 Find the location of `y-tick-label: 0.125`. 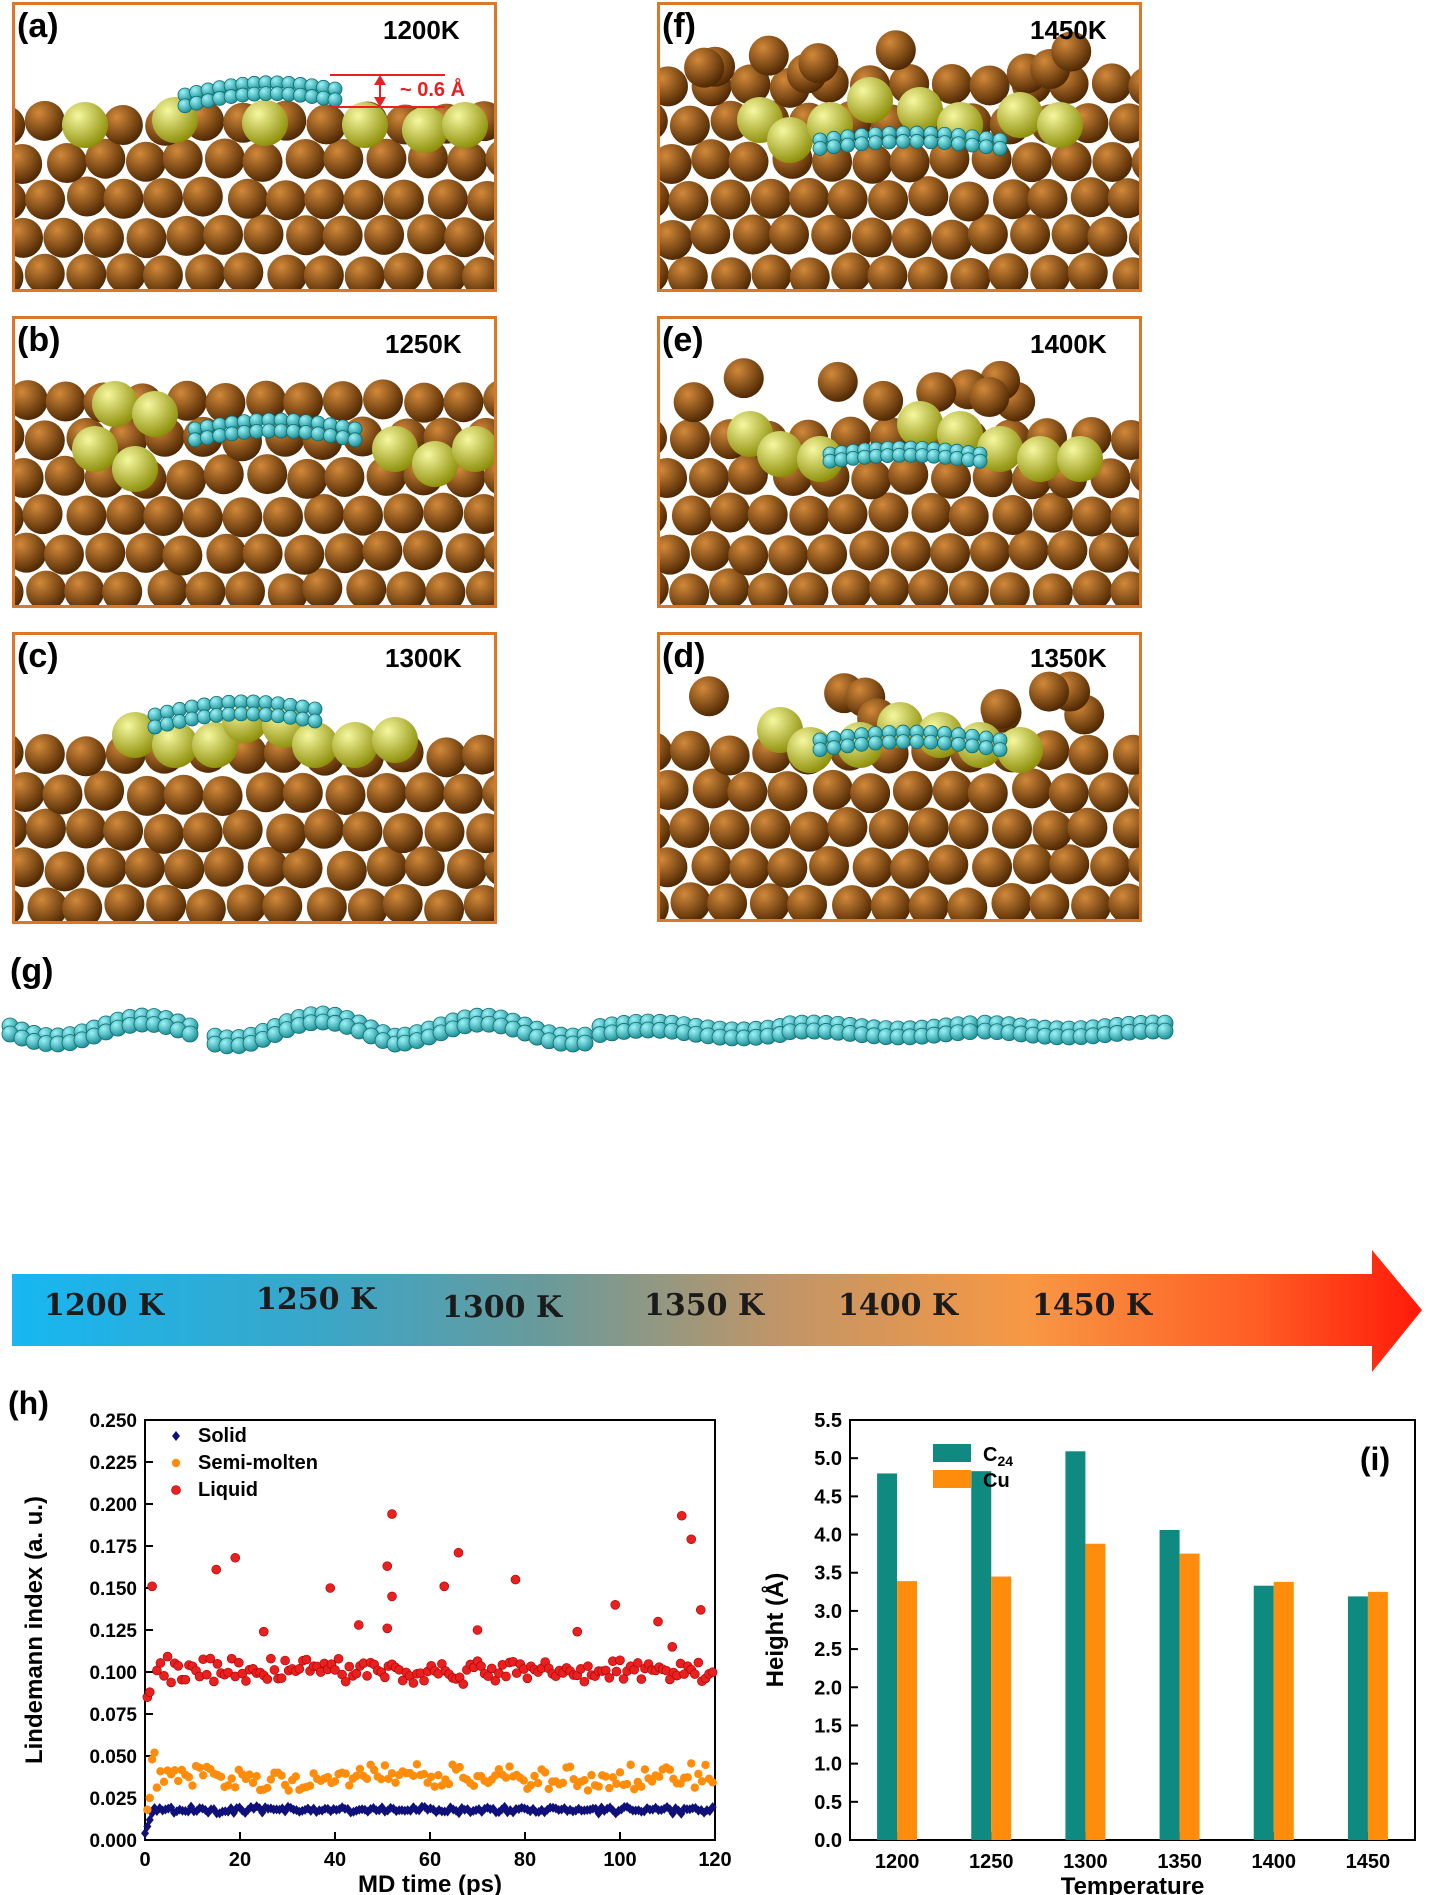

y-tick-label: 0.125 is located at coordinates (113, 1631).